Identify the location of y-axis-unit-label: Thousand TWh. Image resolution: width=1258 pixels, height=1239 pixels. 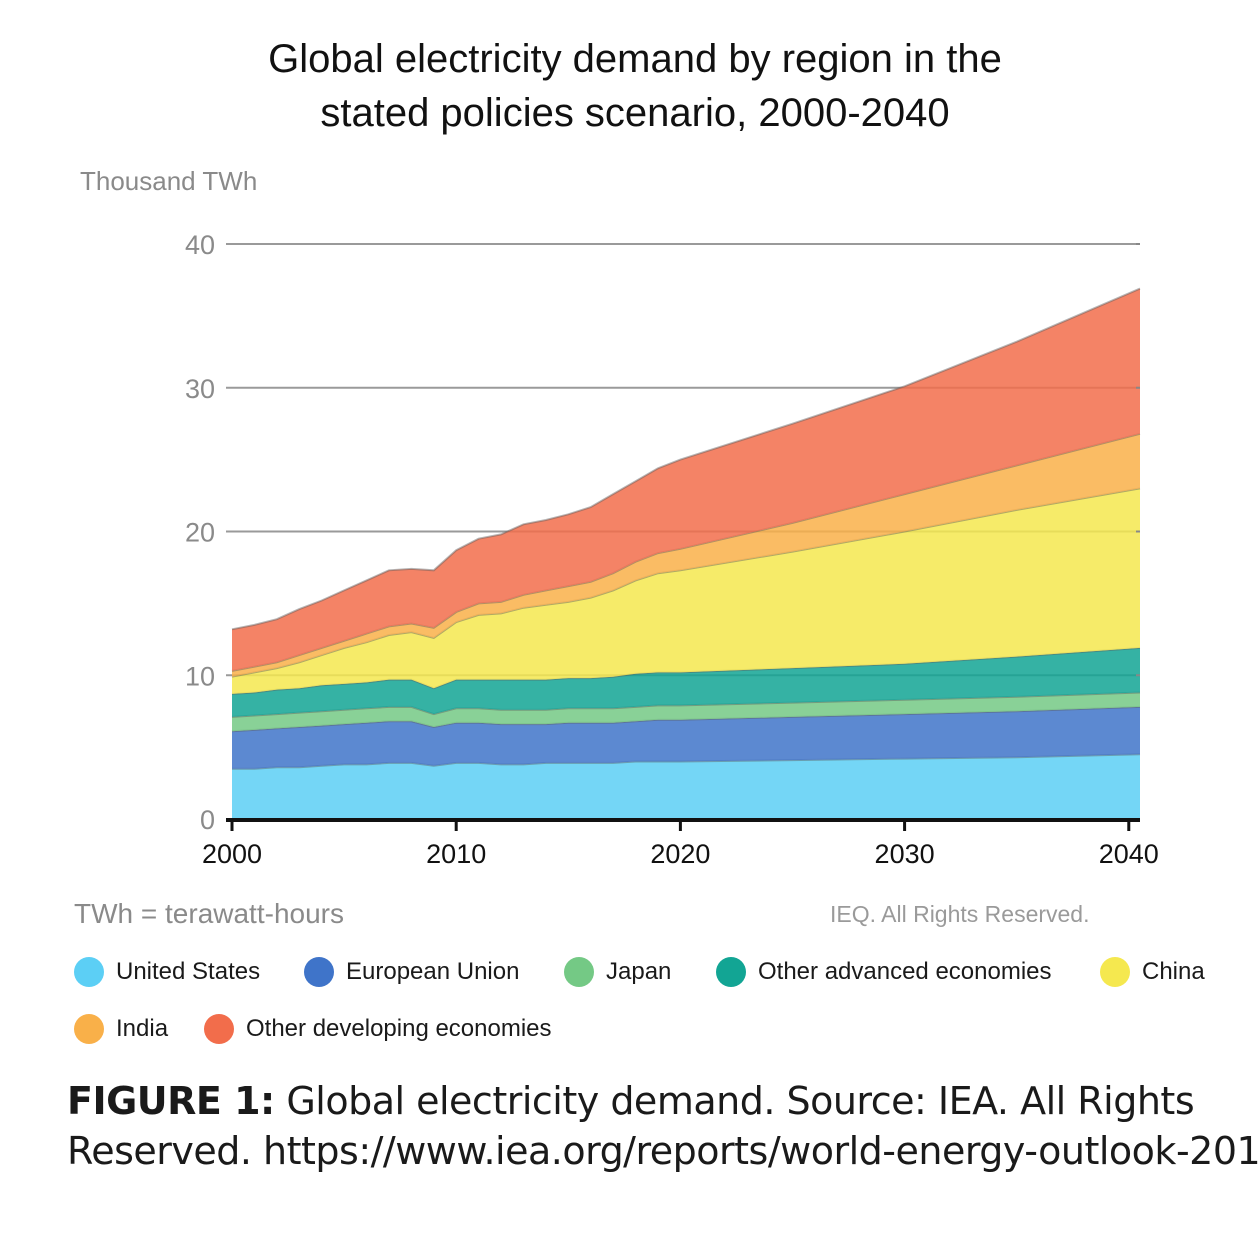
(169, 181).